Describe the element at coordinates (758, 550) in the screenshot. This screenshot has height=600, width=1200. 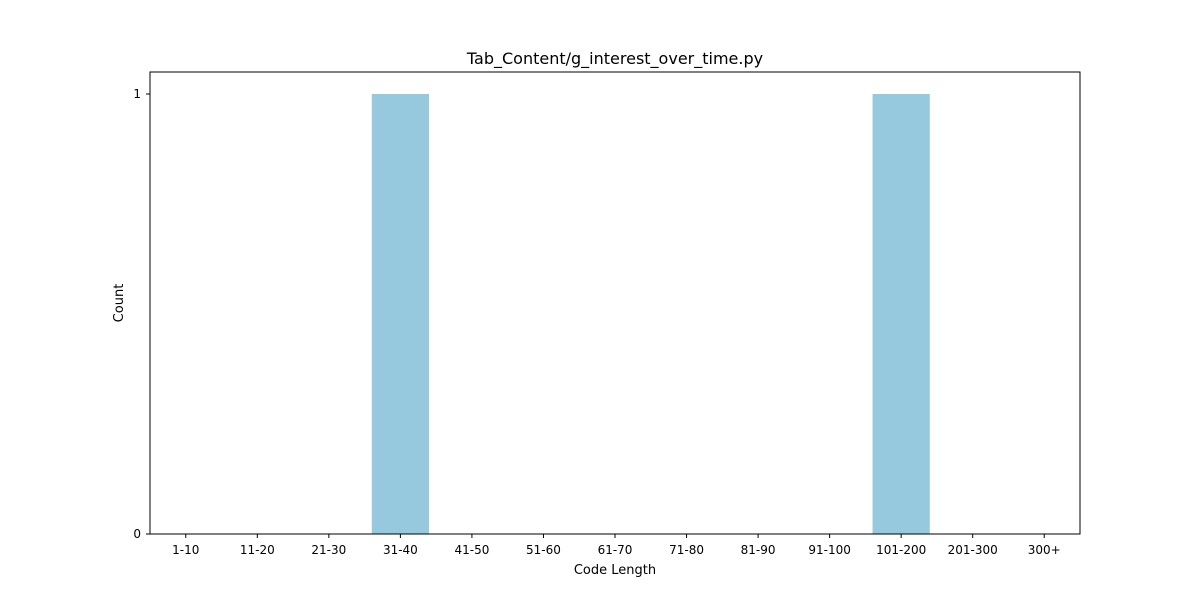
I see `x-tick-label: 81-90` at that location.